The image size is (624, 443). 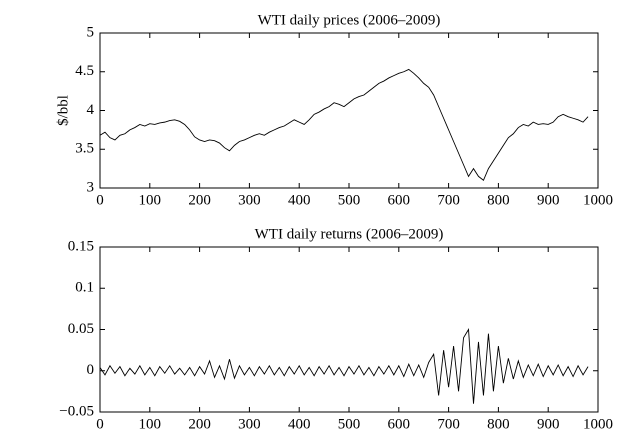 What do you see at coordinates (91, 187) in the screenshot?
I see `y-tick-label: 3` at bounding box center [91, 187].